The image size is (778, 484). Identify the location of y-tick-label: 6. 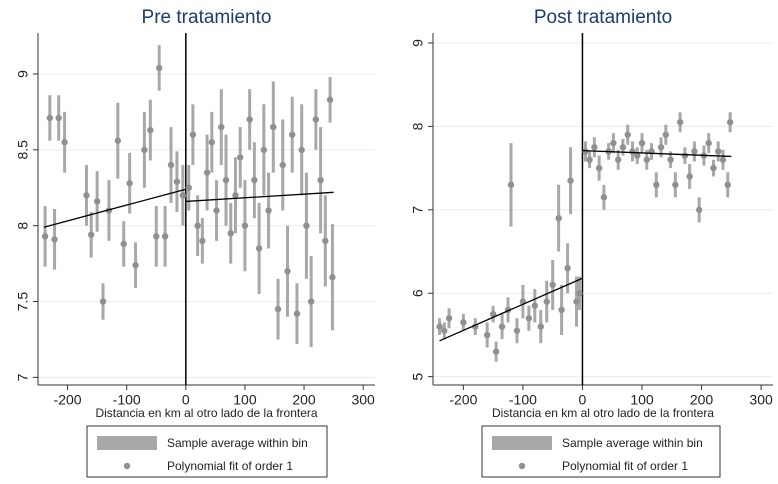
(418, 293).